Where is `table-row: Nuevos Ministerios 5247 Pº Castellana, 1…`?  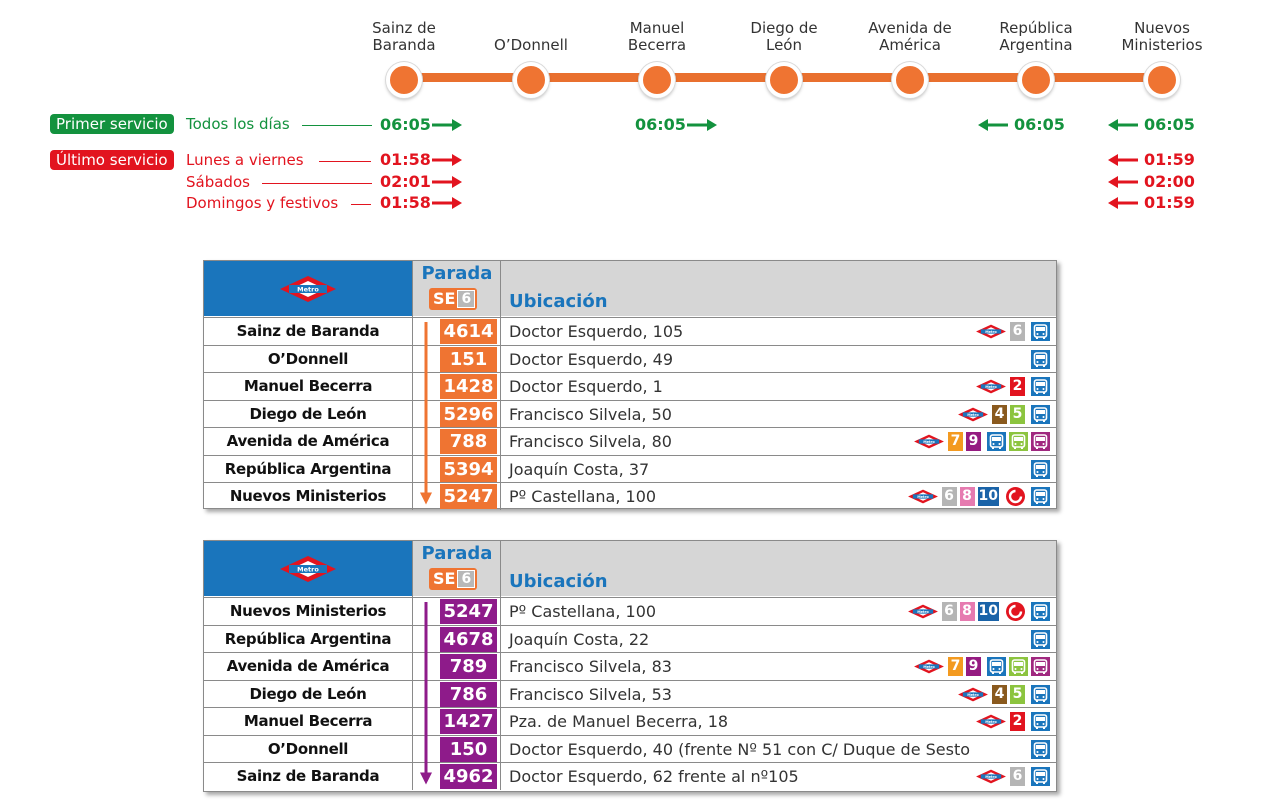 table-row: Nuevos Ministerios 5247 Pº Castellana, 1… is located at coordinates (630, 496).